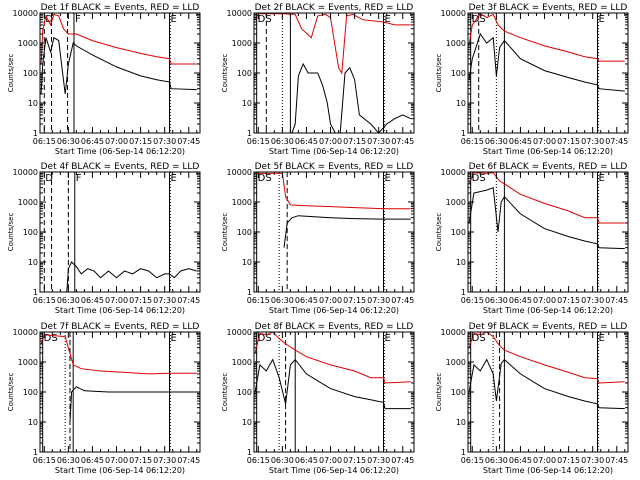 The image size is (640, 480). I want to click on panel-title: Det 2f BLACK = Events, RED = LLD, so click(334, 8).